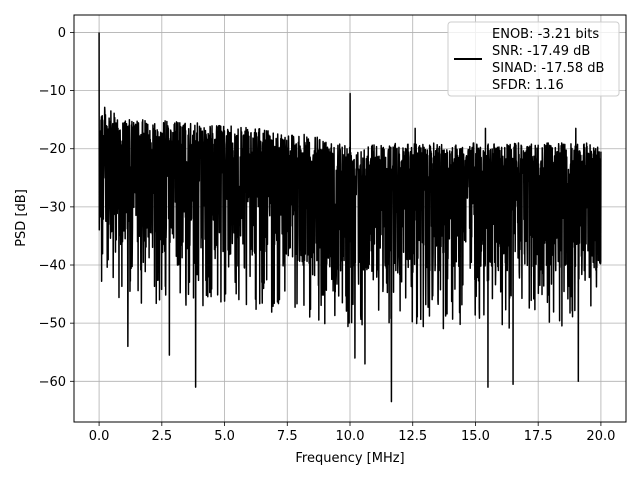  I want to click on x-tick-label: 2.5, so click(161, 436).